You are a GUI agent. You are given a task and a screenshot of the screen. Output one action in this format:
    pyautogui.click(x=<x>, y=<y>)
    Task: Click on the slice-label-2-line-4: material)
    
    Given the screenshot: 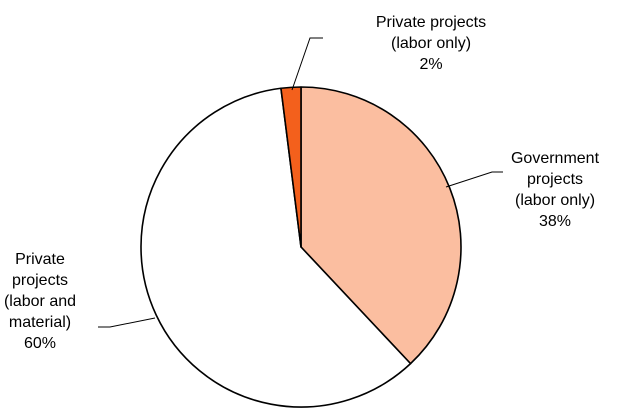 What is the action you would take?
    pyautogui.click(x=40, y=322)
    